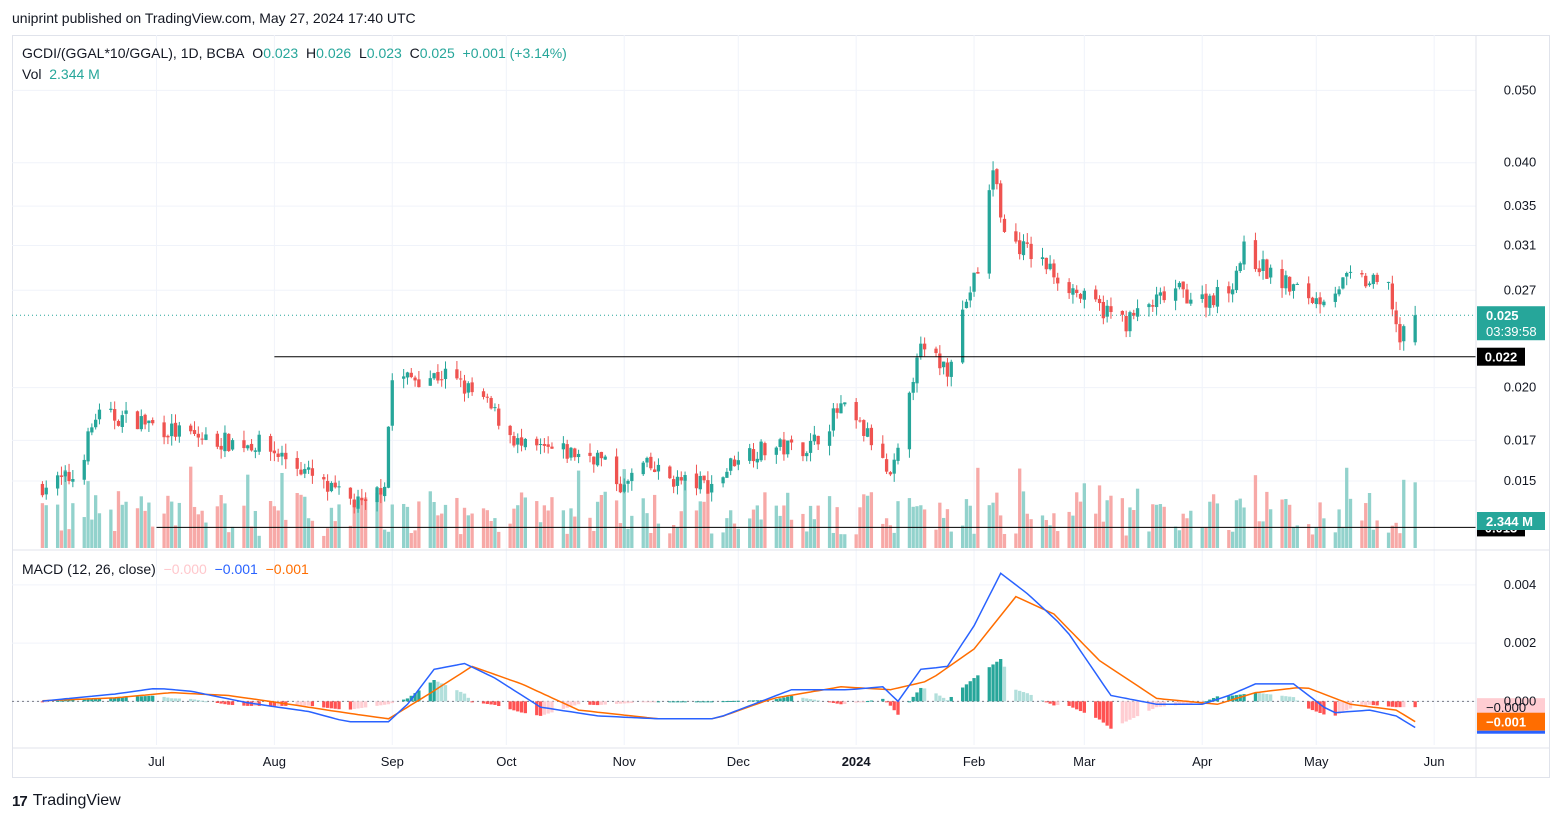 This screenshot has width=1564, height=823. I want to click on level-price-label: 0.022, so click(1501, 357).